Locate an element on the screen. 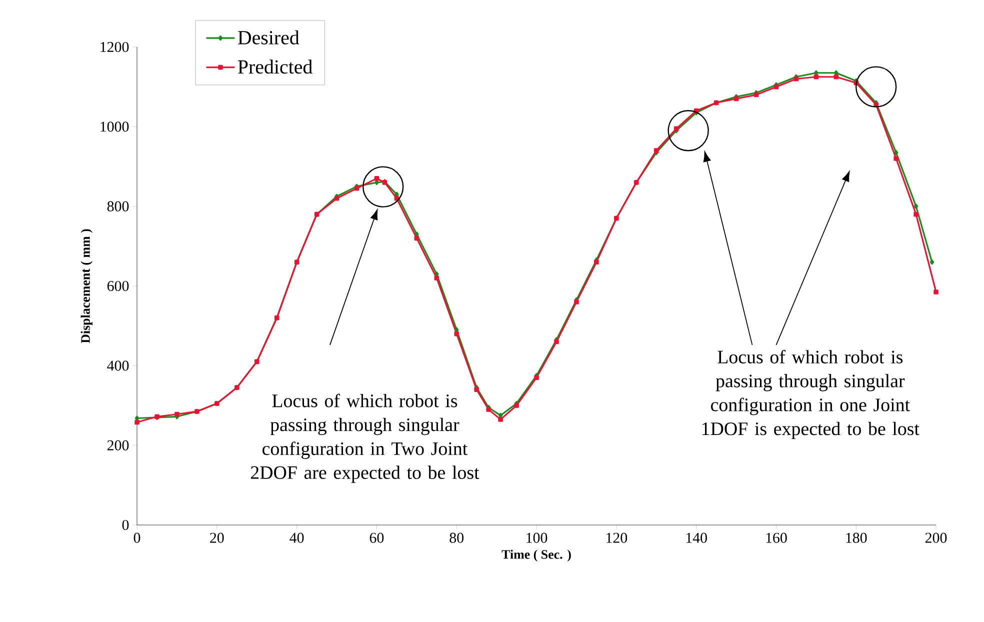  x-tick-label: 0 is located at coordinates (137, 537).